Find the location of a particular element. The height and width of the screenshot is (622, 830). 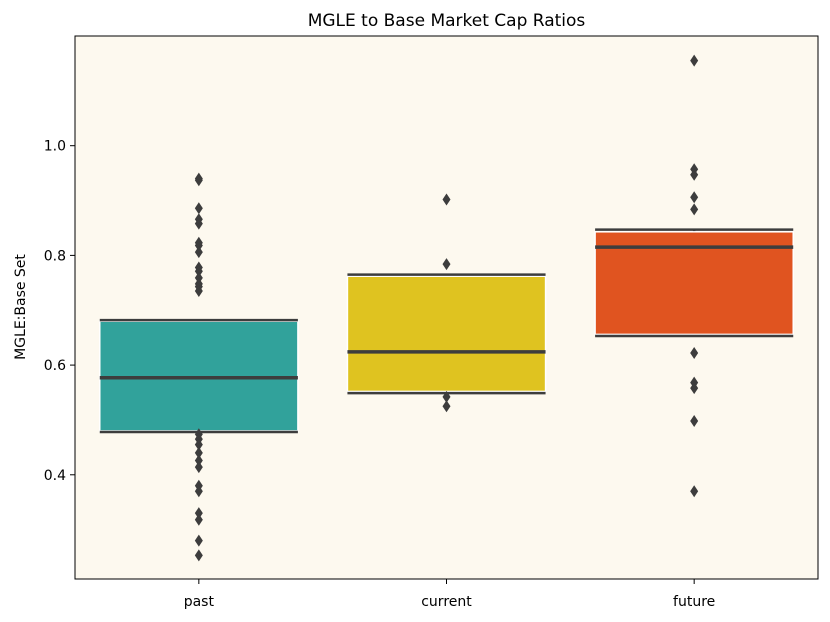

box-group-current is located at coordinates (446, 303).